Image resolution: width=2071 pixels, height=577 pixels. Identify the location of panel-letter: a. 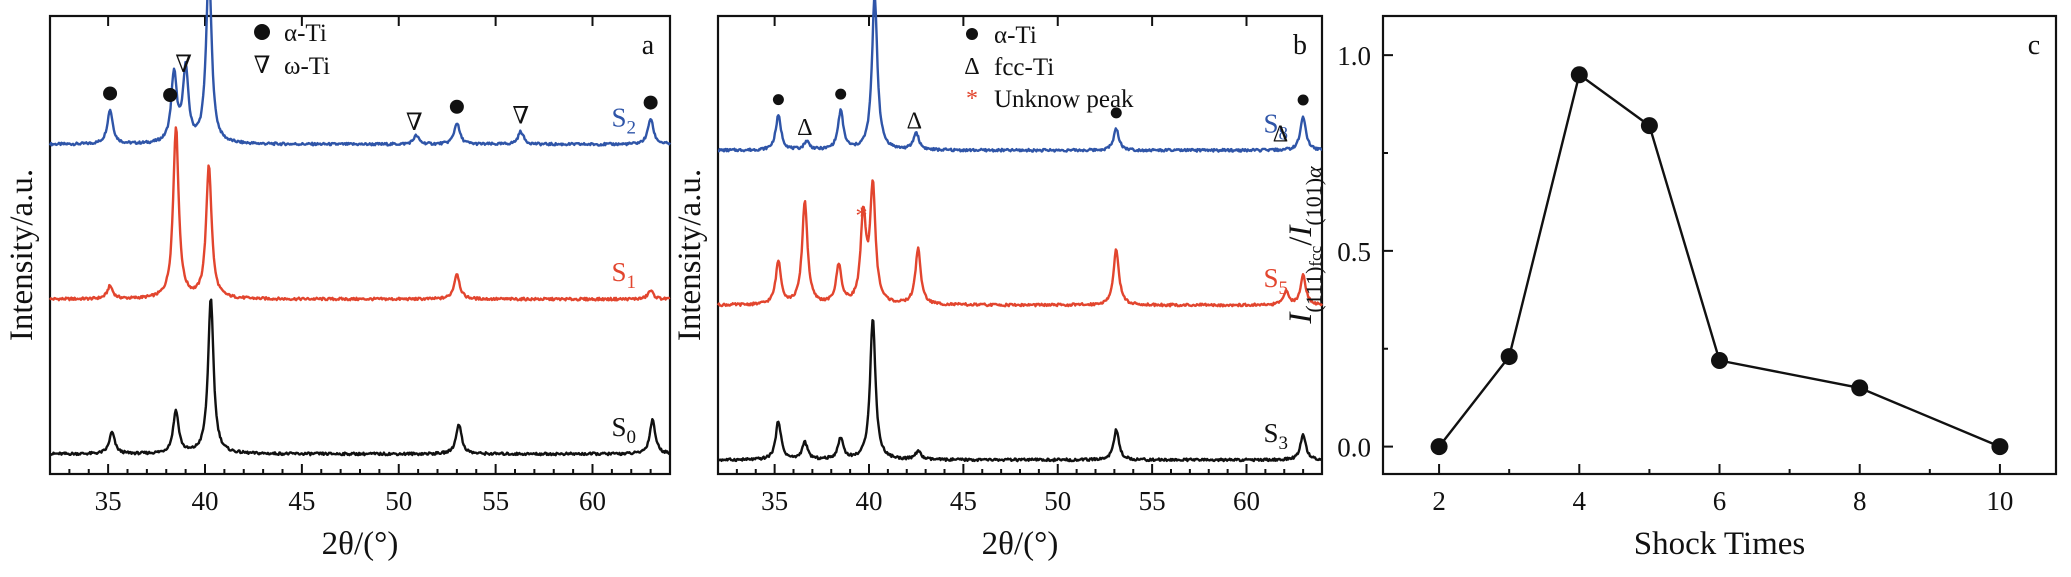
(648, 45).